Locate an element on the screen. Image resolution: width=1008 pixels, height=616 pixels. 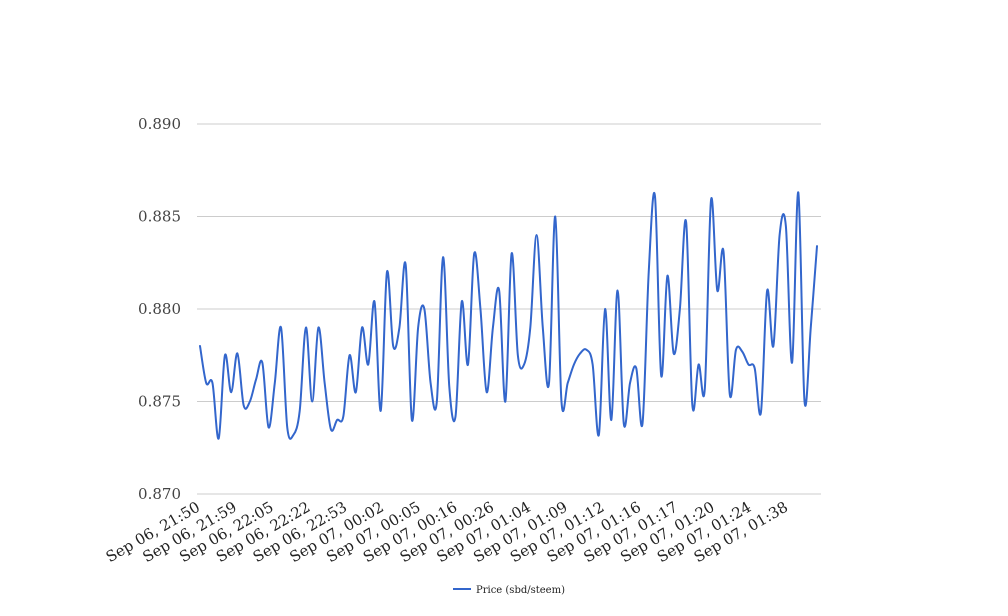
y-tick-label: 0.875 is located at coordinates (159, 402).